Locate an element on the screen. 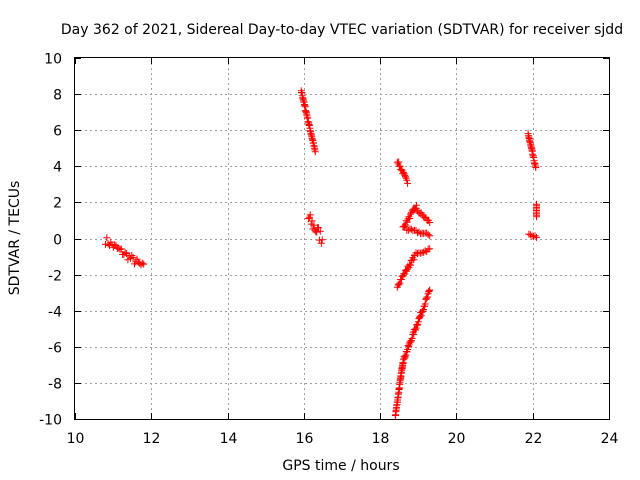 The height and width of the screenshot is (480, 640). y-tick-label: 10 is located at coordinates (53, 60).